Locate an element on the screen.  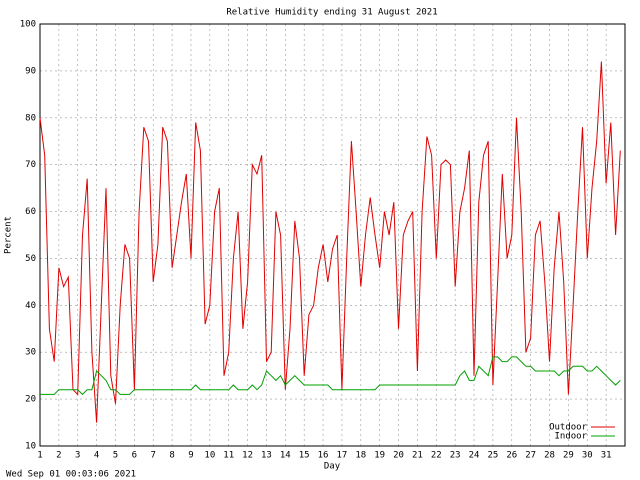
x-tick-label: 19 is located at coordinates (379, 456).